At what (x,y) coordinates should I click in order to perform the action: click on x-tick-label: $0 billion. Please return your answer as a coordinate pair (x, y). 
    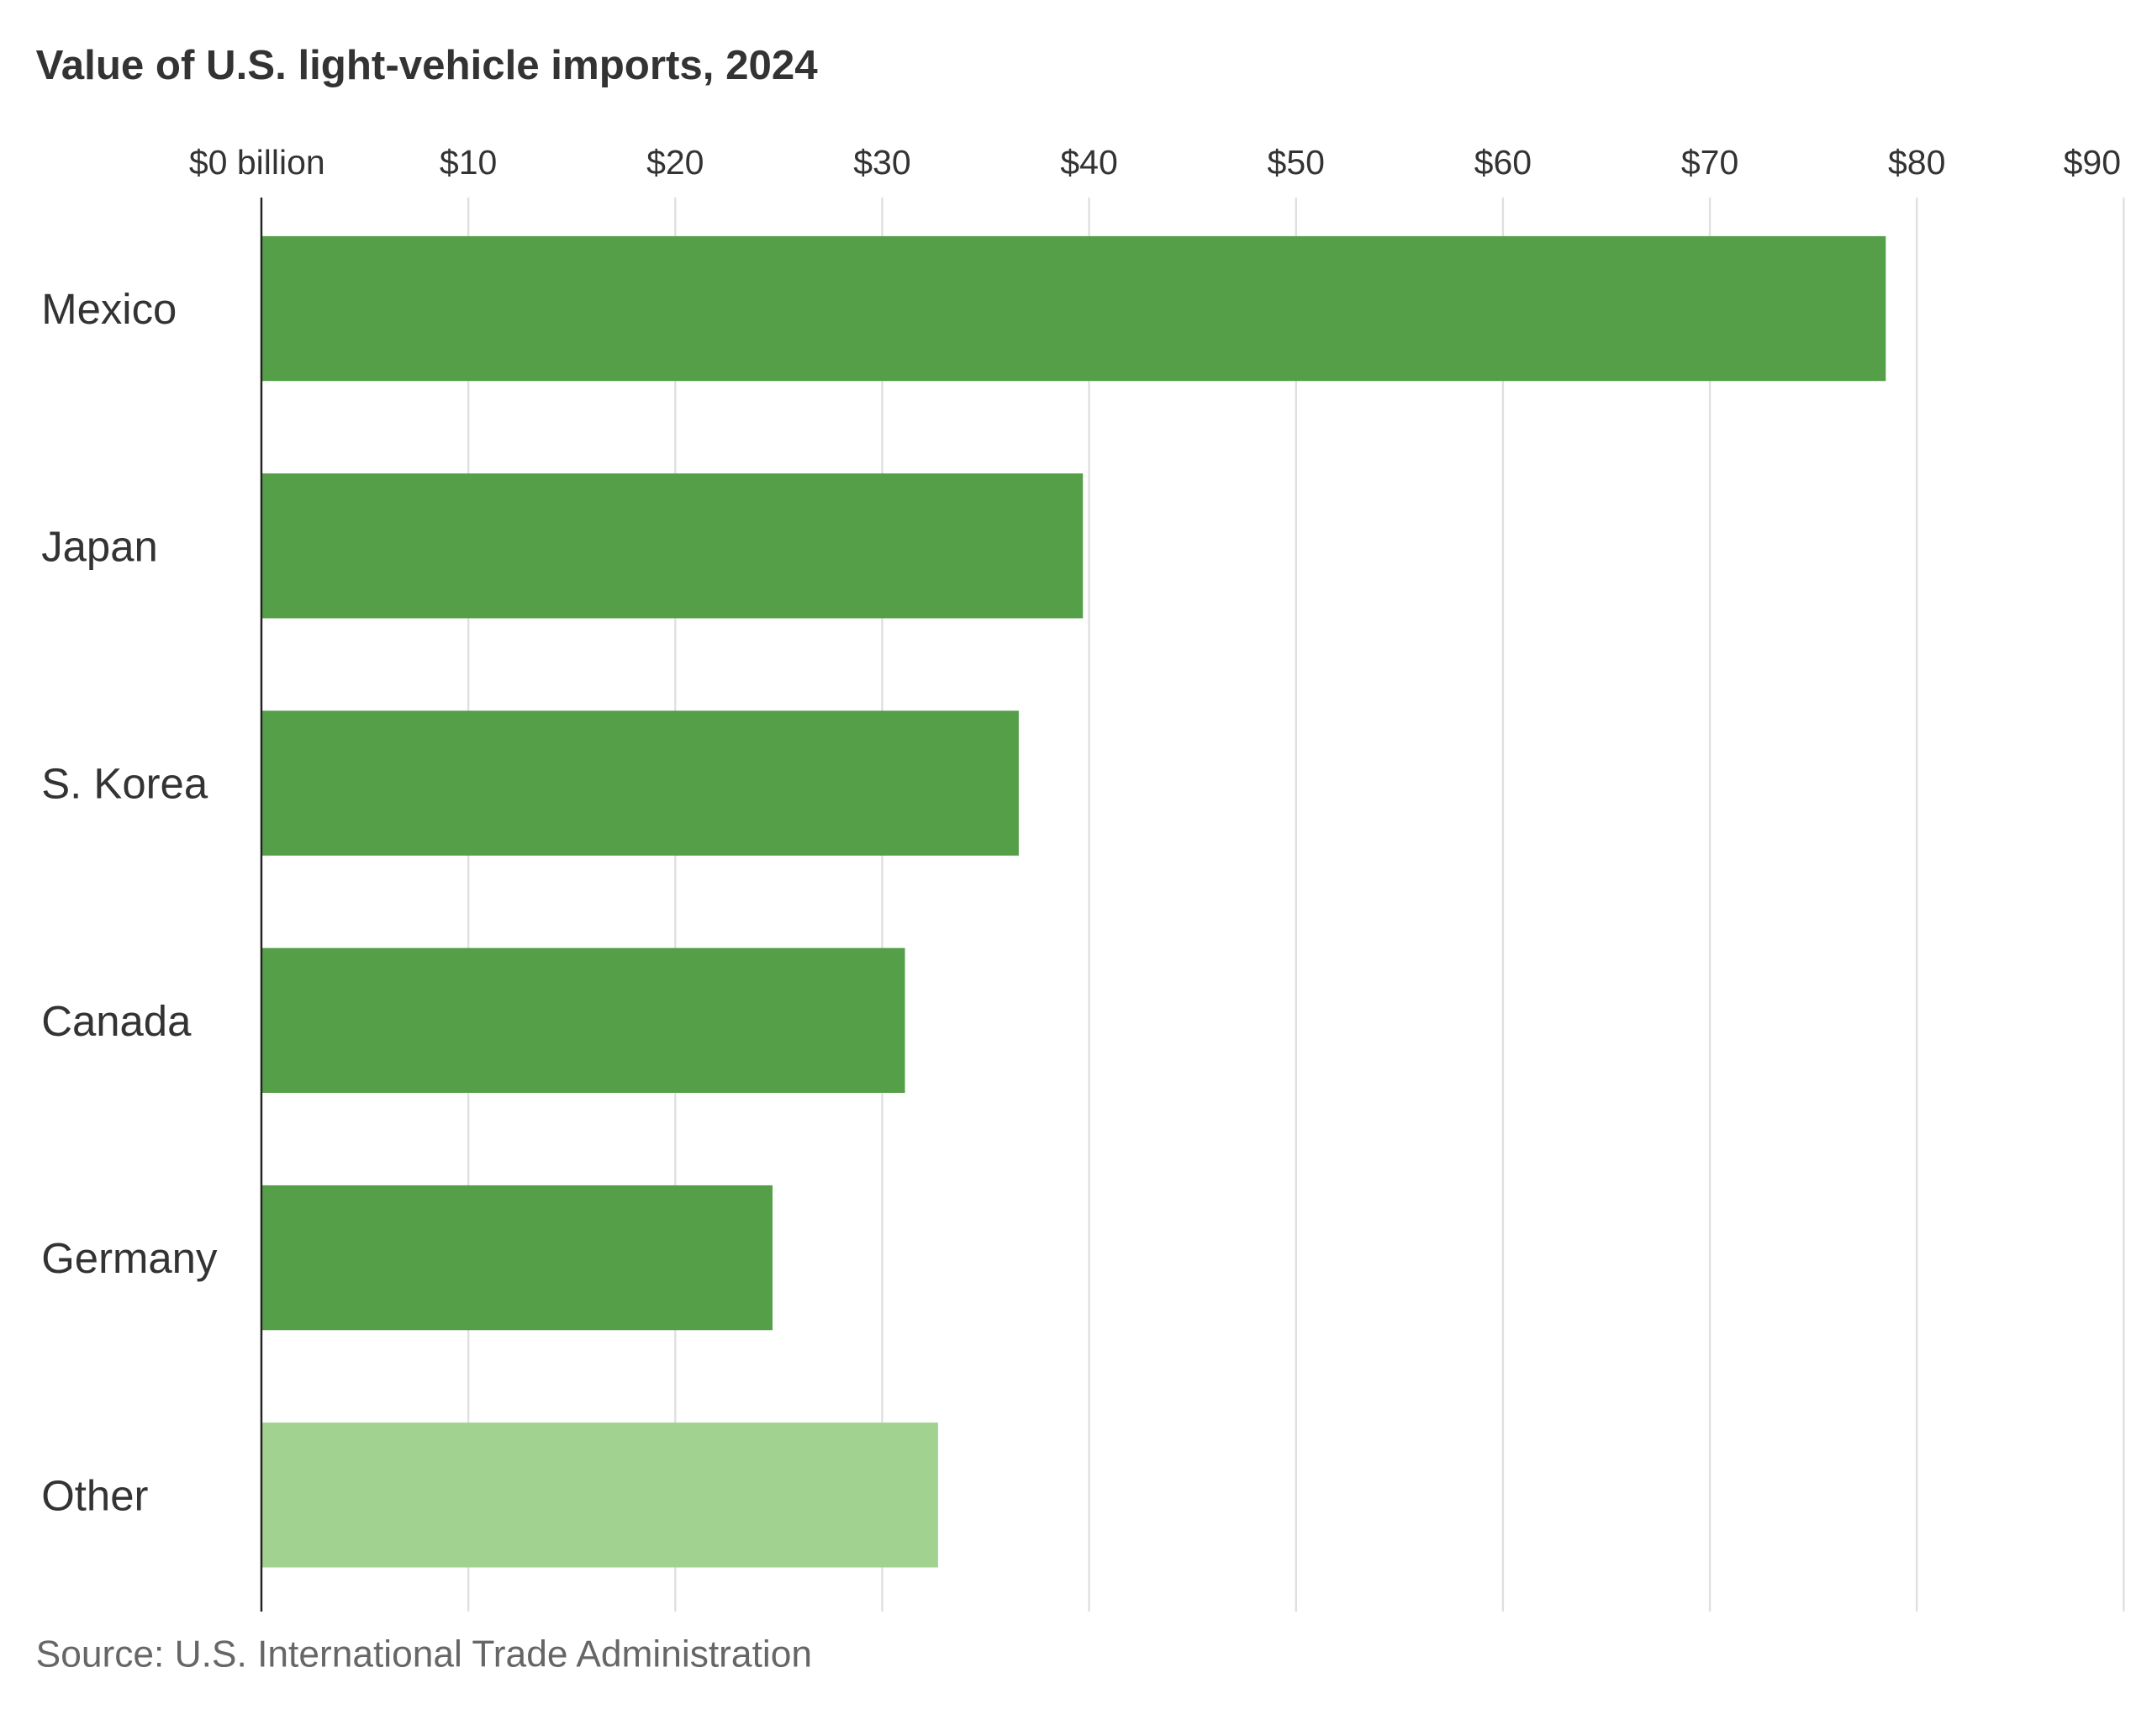
    Looking at the image, I should click on (257, 162).